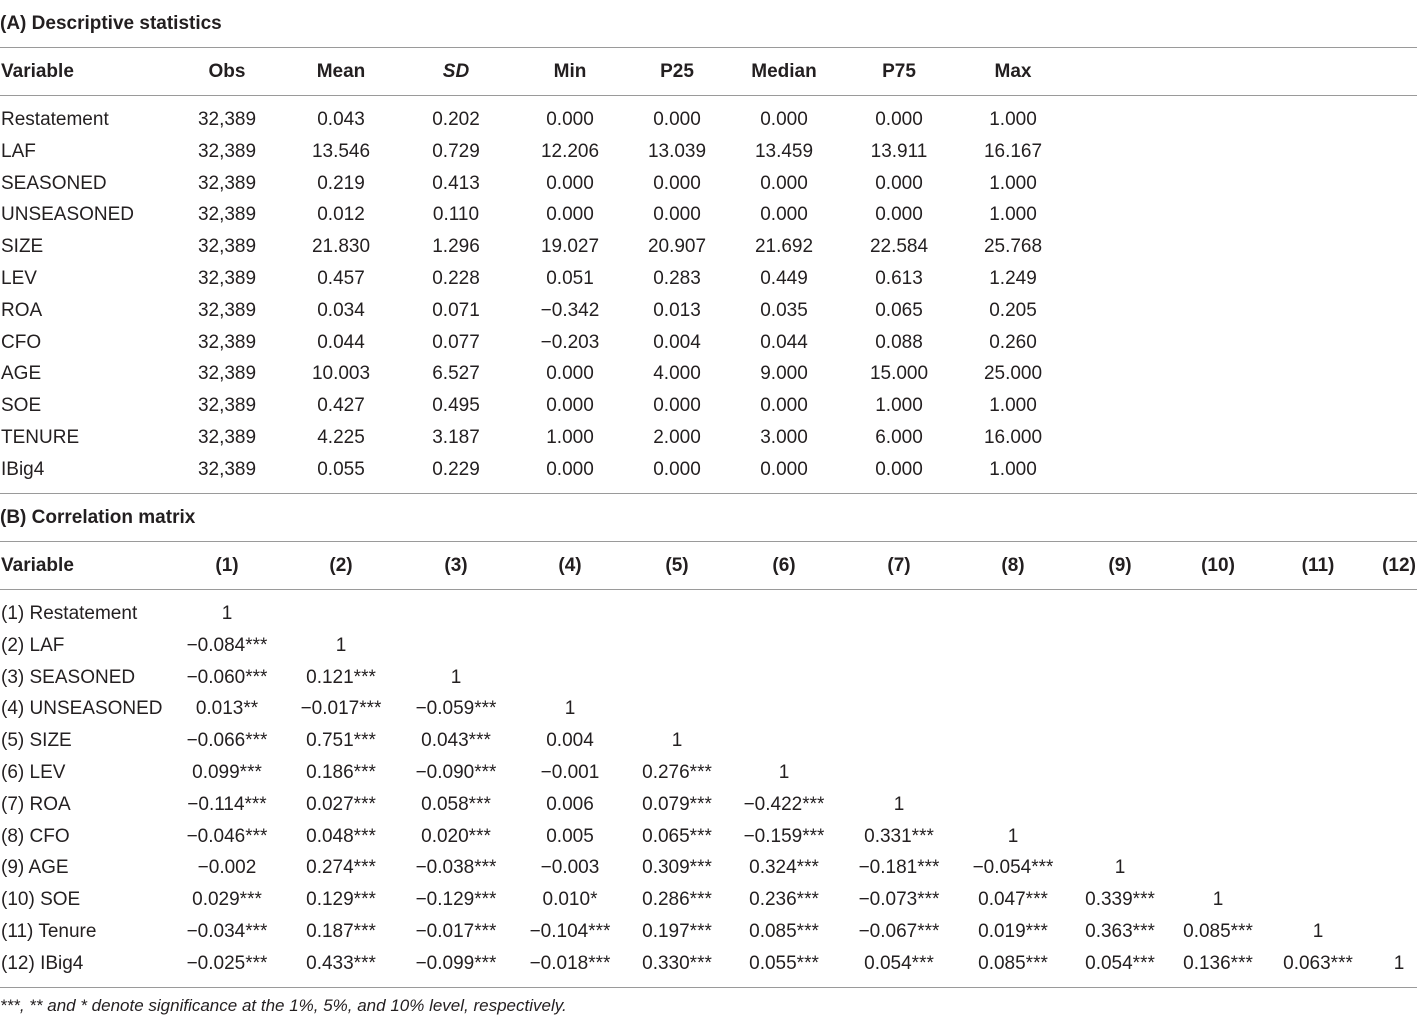 The width and height of the screenshot is (1417, 1017). What do you see at coordinates (49, 931) in the screenshot?
I see `row-label: (11) Tenure` at bounding box center [49, 931].